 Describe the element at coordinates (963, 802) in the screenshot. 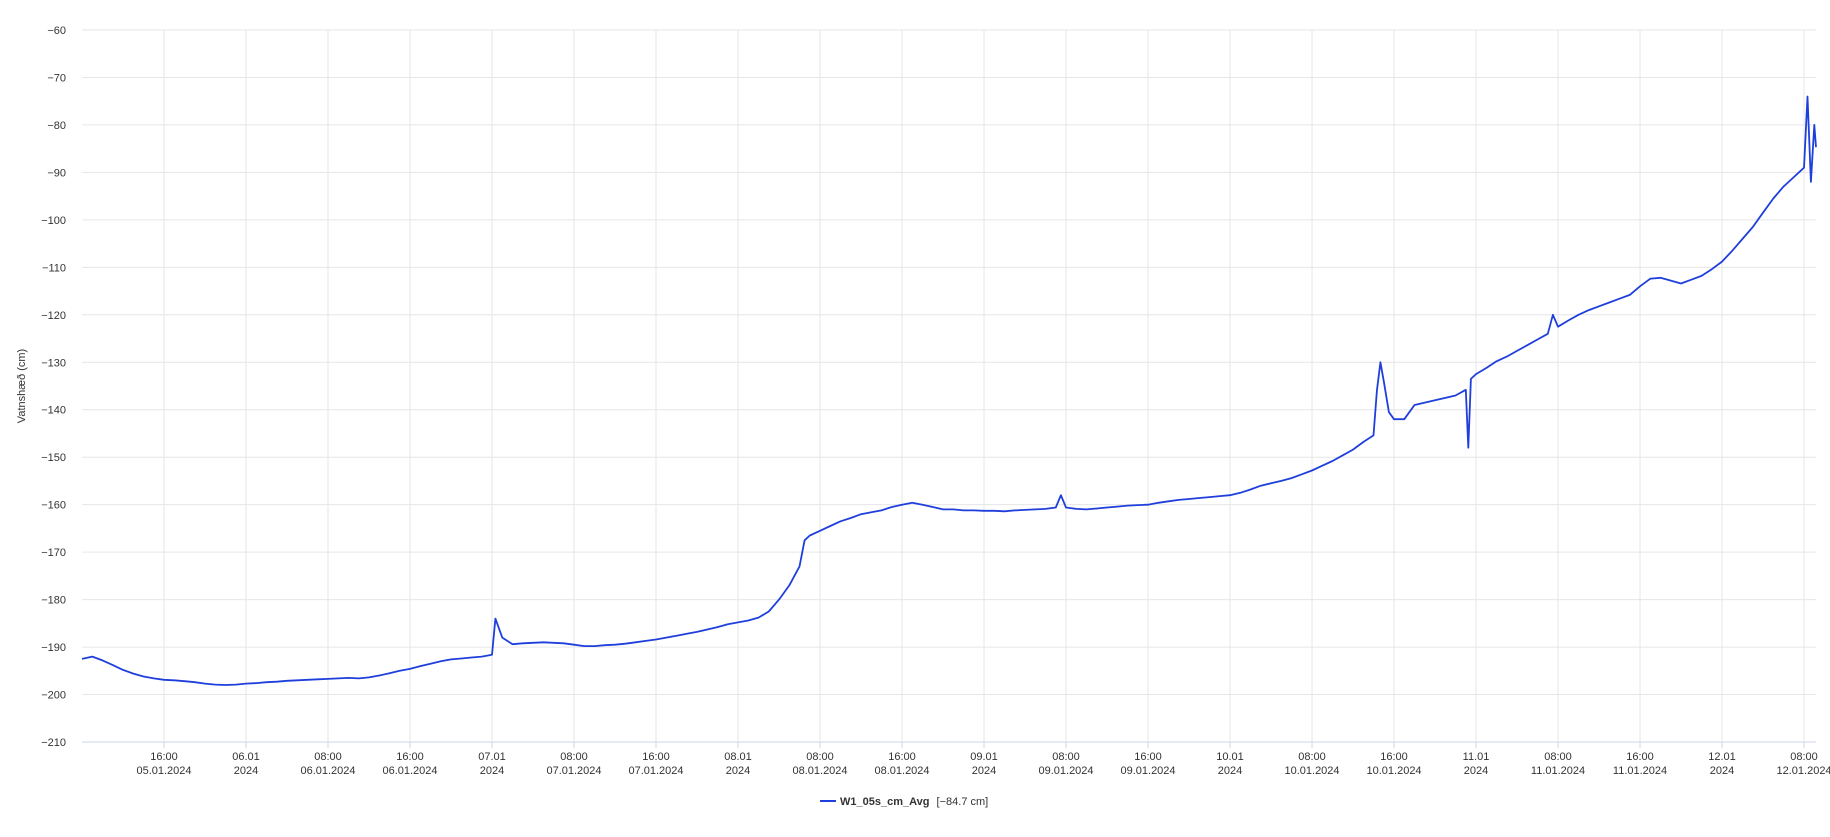

I see `legend-series-value: [−84.7 cm]` at that location.